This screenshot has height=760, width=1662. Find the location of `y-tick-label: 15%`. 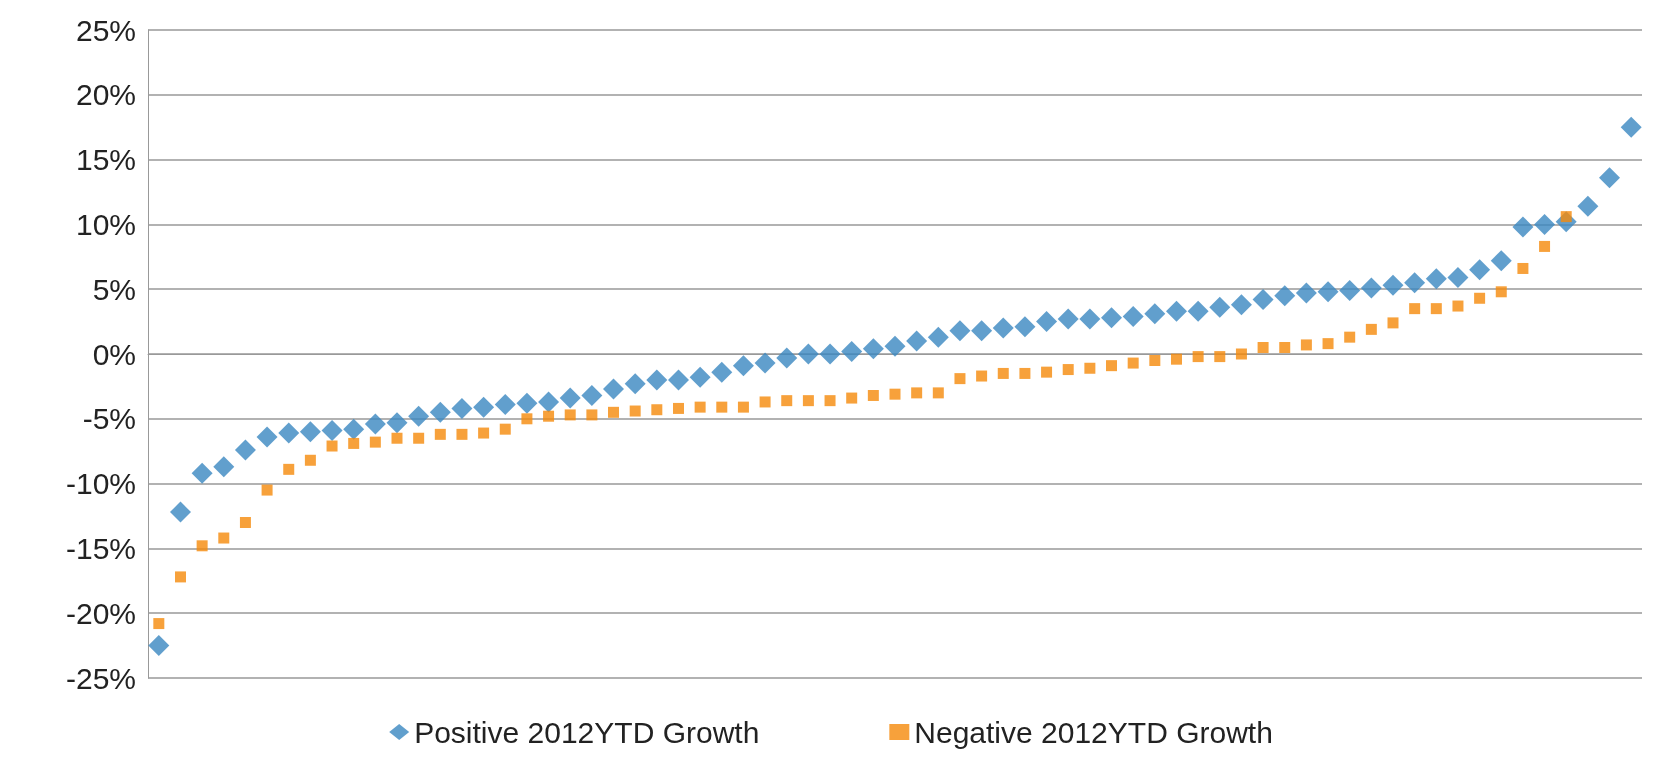

y-tick-label: 15% is located at coordinates (105, 160).